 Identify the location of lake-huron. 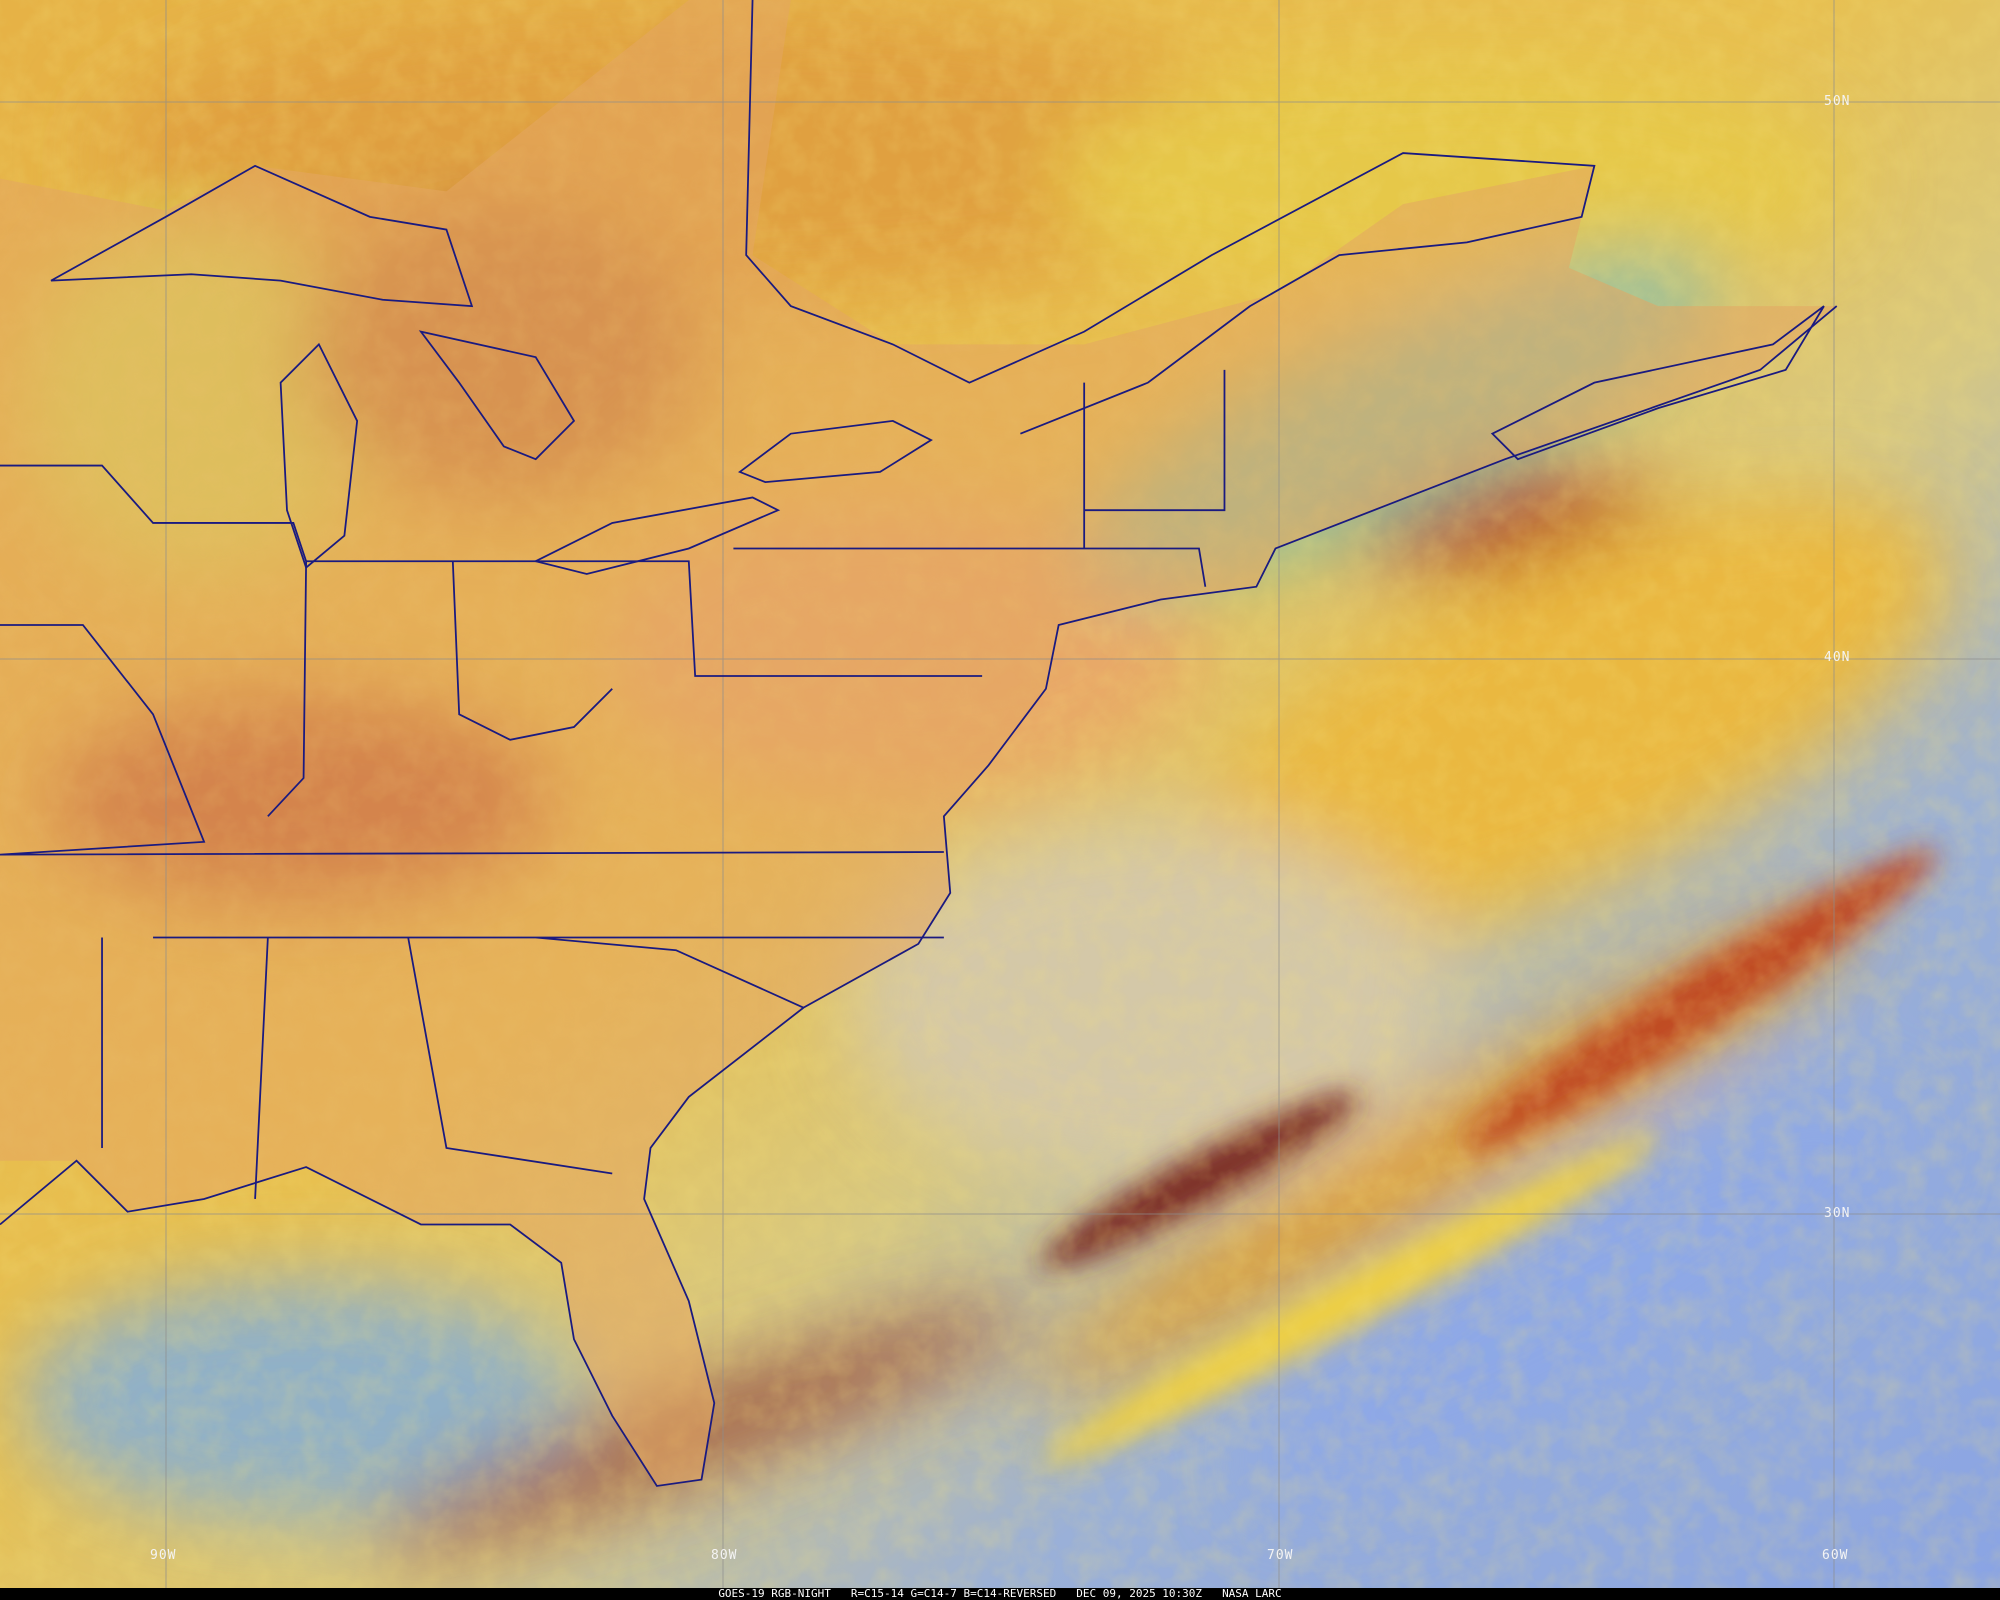
(497, 395).